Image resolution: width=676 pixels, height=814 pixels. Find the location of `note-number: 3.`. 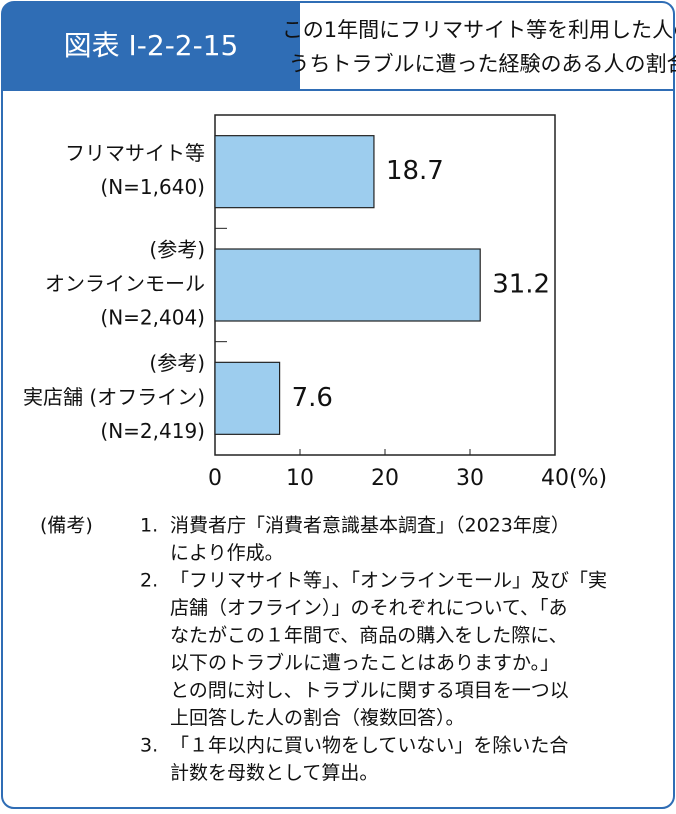

note-number: 3. is located at coordinates (149, 746).